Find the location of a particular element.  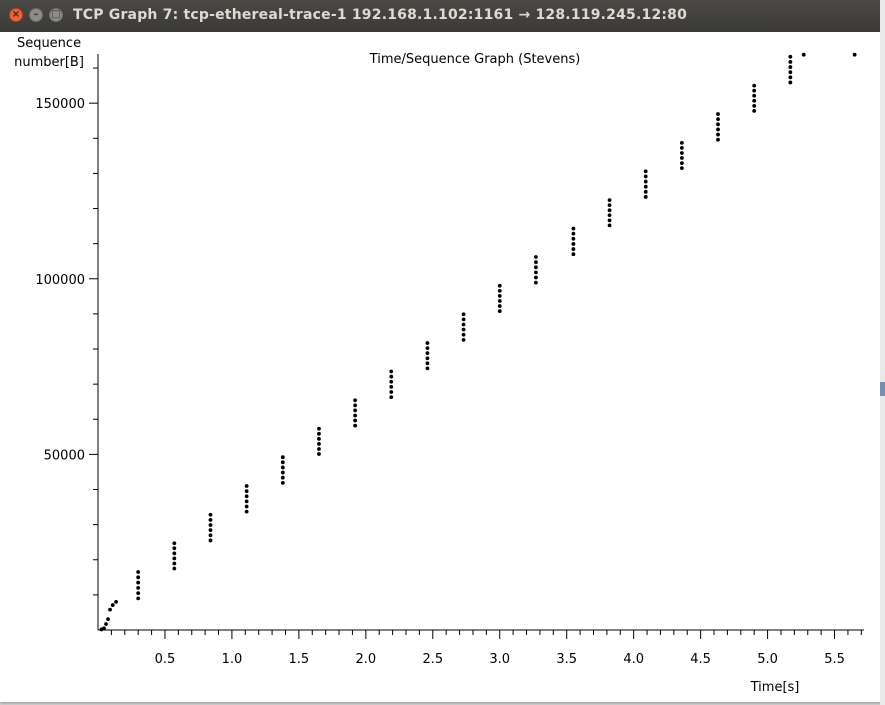

x-tick-label: 3.5 is located at coordinates (566, 659).